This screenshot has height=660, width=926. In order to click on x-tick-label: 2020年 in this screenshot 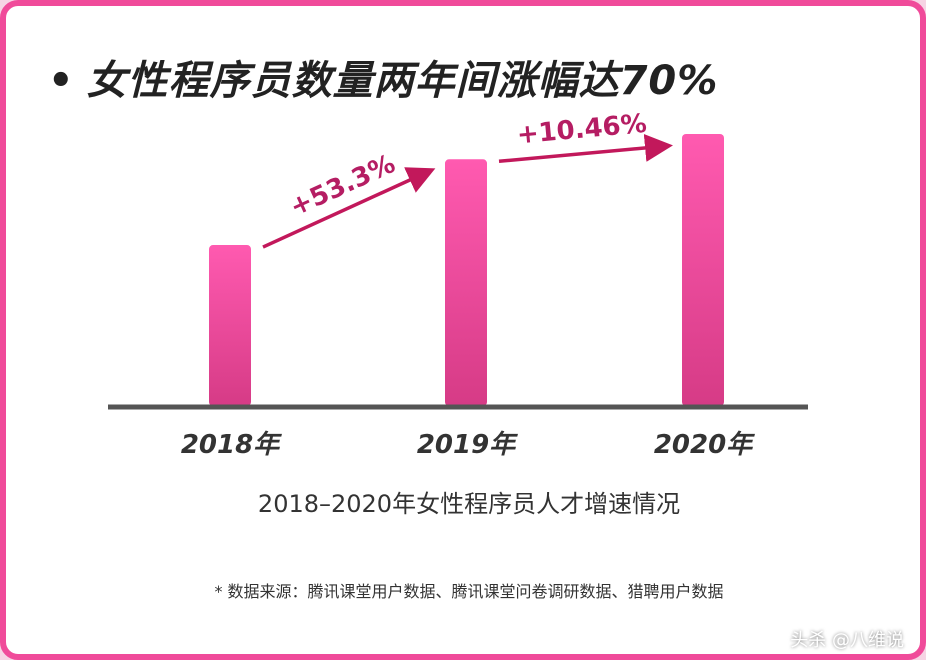, I will do `click(704, 445)`.